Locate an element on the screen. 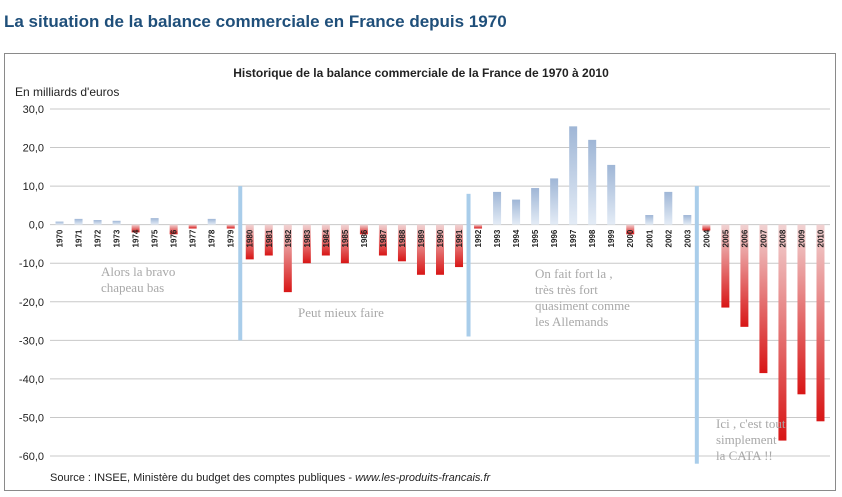 The width and height of the screenshot is (842, 497). y-tick-label: 10,0 is located at coordinates (33, 187).